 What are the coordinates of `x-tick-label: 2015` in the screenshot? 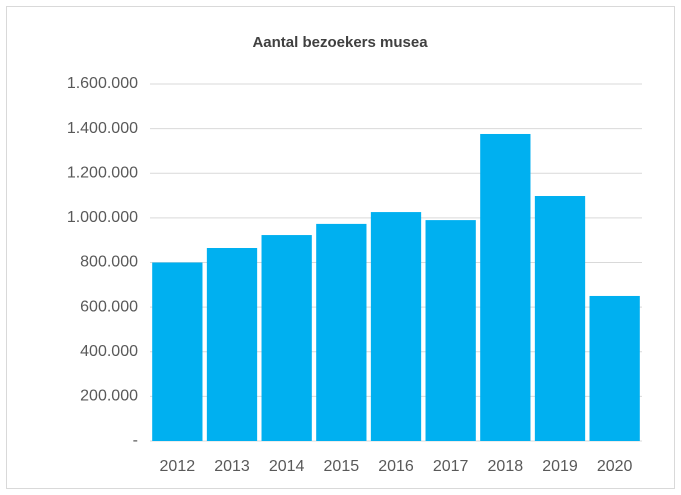 It's located at (342, 466).